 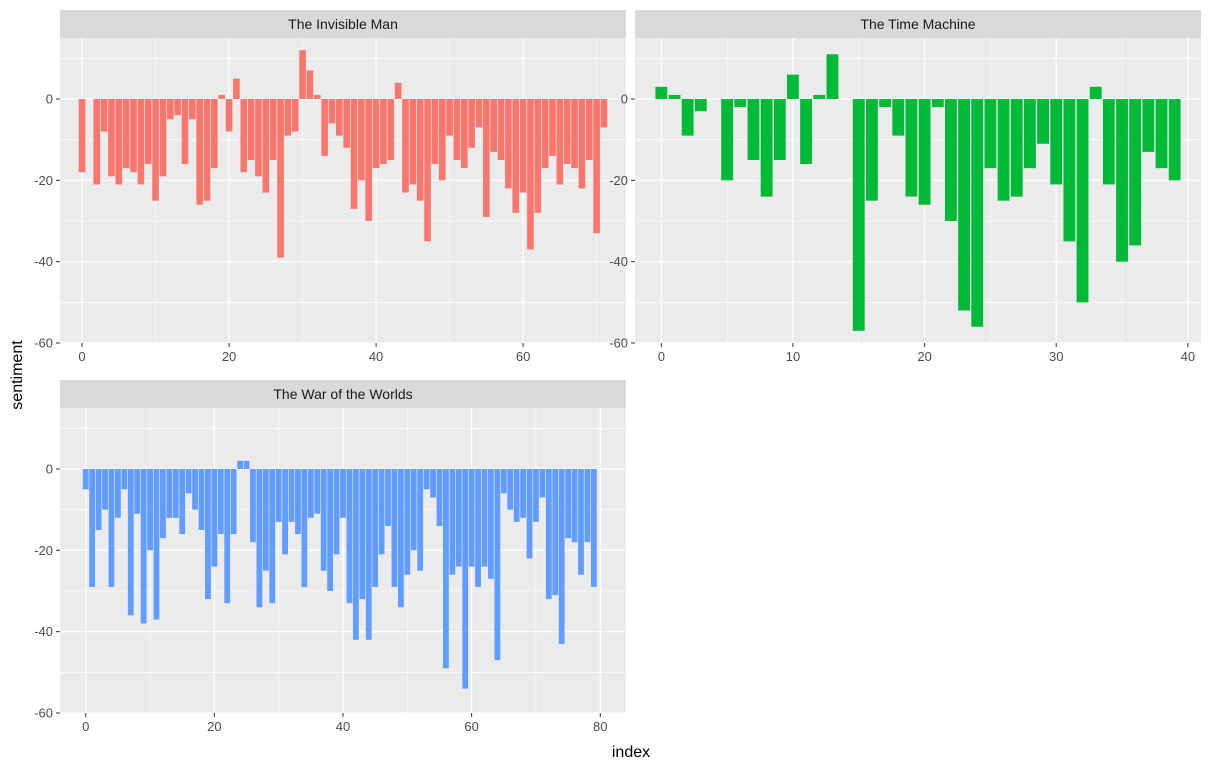 What do you see at coordinates (793, 356) in the screenshot?
I see `x-tick-label: 10` at bounding box center [793, 356].